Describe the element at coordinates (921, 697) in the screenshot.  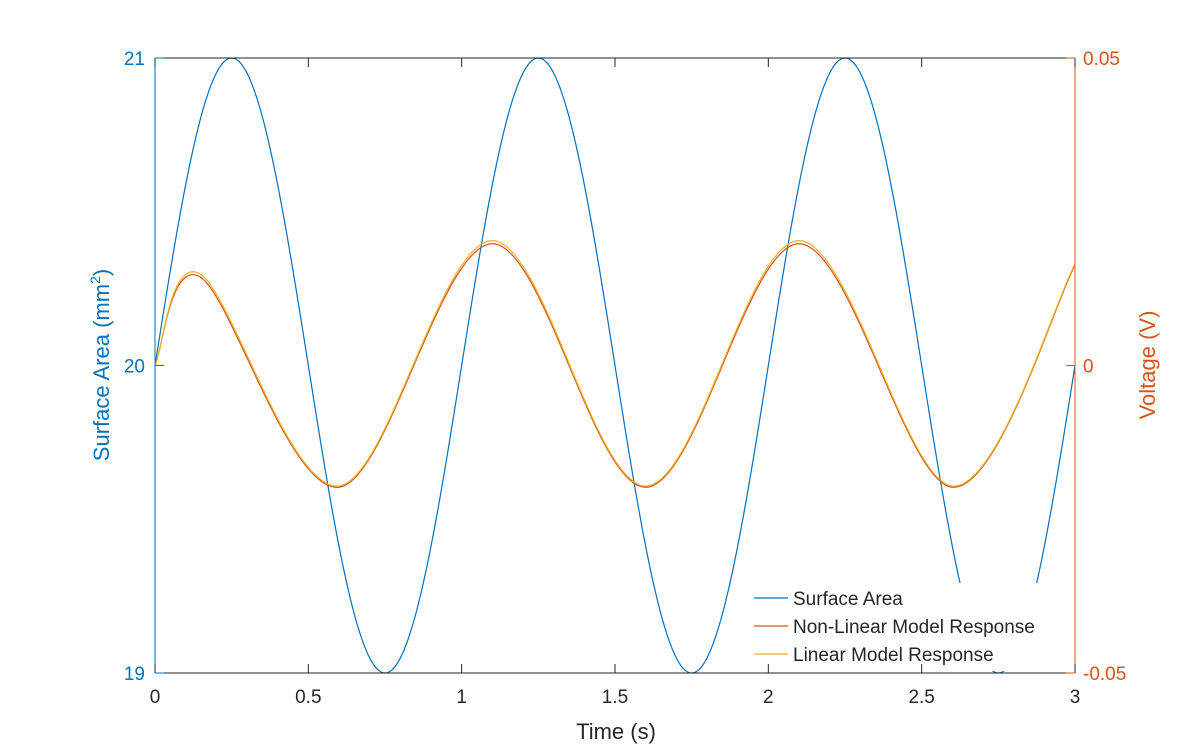
I see `x-tick-label: 2.5` at that location.